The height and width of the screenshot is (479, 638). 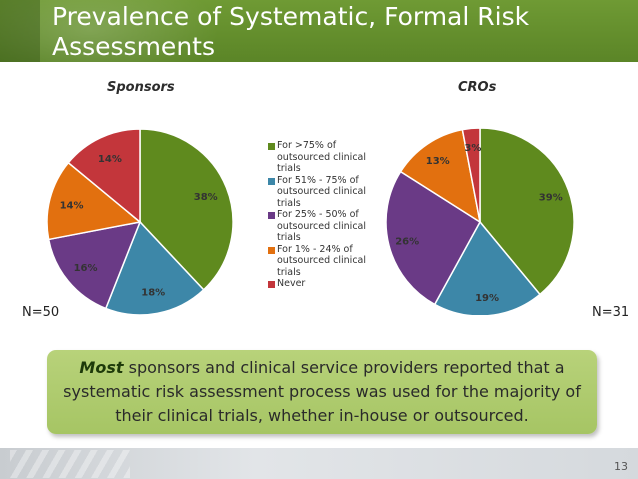 I want to click on legend-label: Never, so click(x=291, y=283).